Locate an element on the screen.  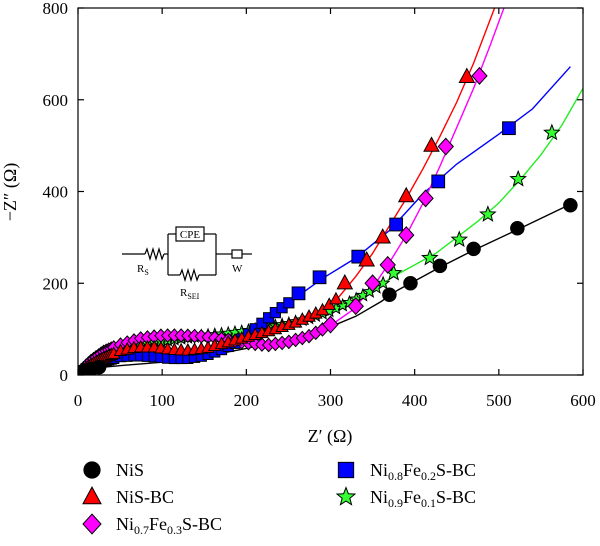
legend-label-nis-bc: NiS-BC is located at coordinates (145, 497).